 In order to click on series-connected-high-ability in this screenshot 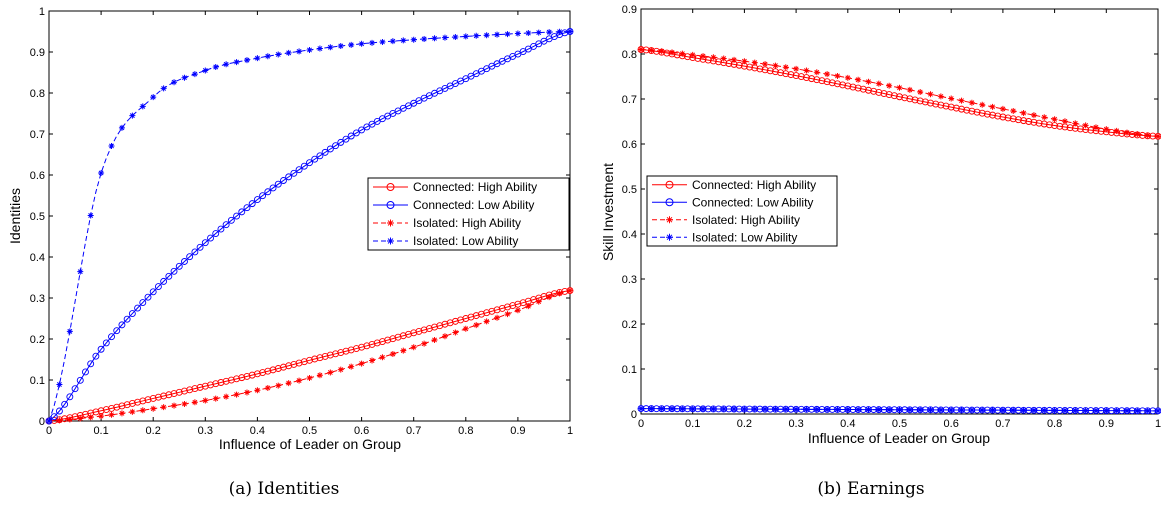, I will do `click(309, 356)`.